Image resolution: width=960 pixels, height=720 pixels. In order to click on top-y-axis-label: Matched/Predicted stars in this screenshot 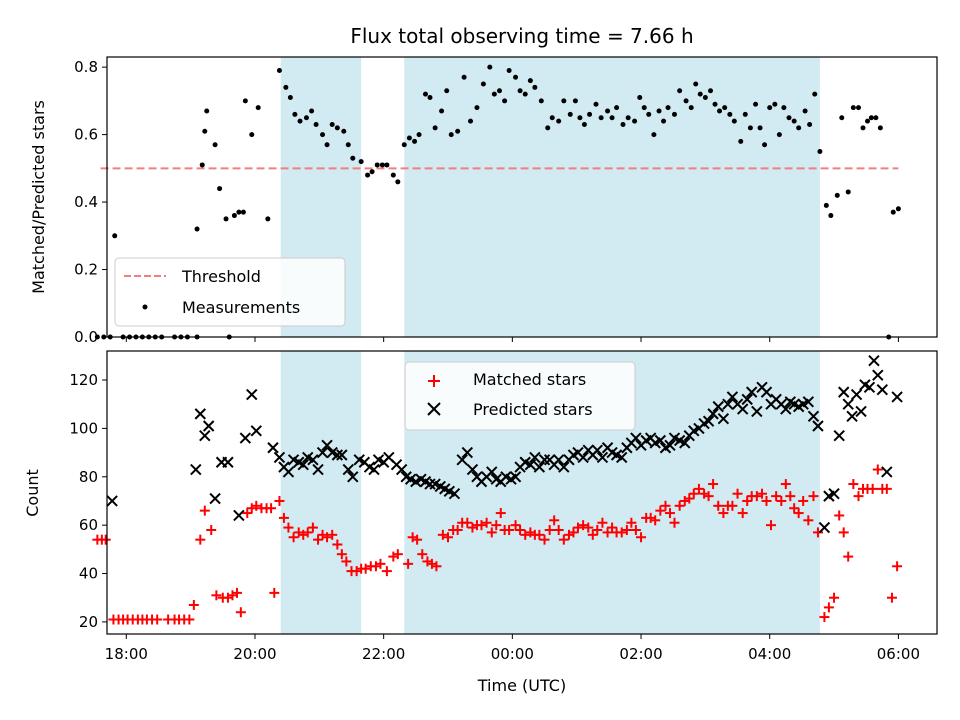, I will do `click(38, 197)`.